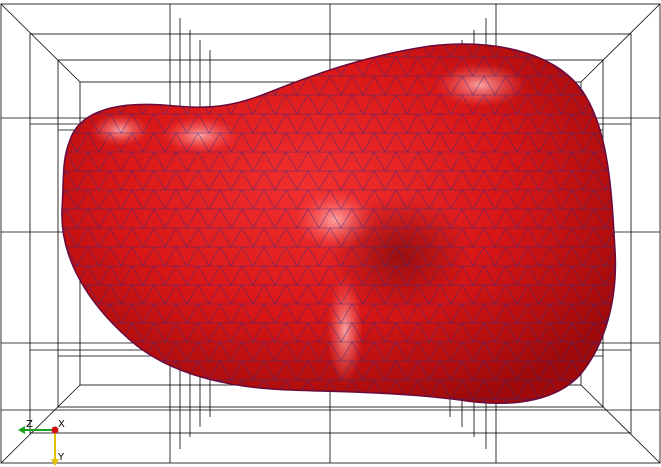 The image size is (661, 467). What do you see at coordinates (41, 442) in the screenshot?
I see `axis-triad: Z X Y` at bounding box center [41, 442].